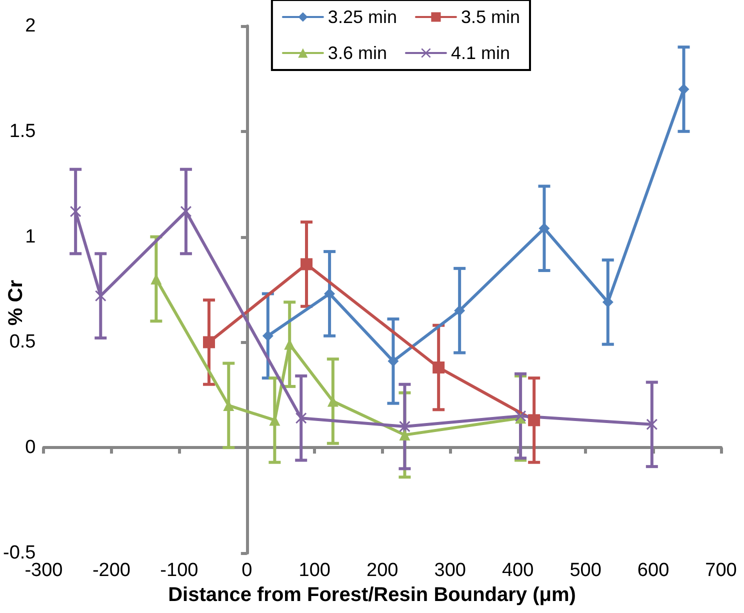 This screenshot has width=744, height=613. Describe the element at coordinates (721, 570) in the screenshot. I see `x-tick-label: 700` at that location.